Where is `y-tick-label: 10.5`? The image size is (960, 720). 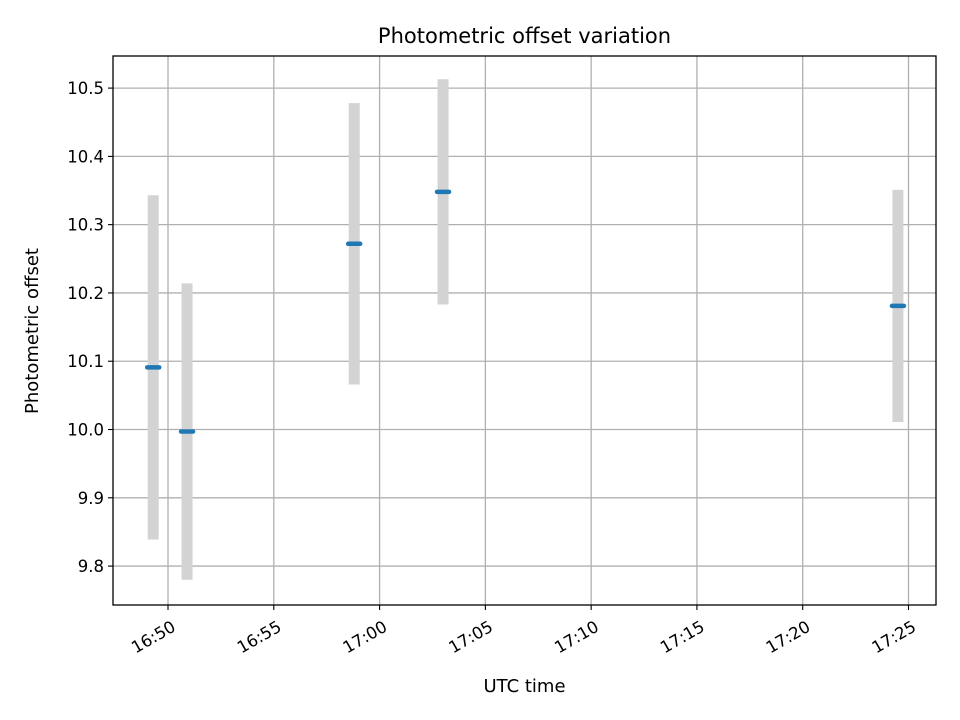
y-tick-label: 10.5 is located at coordinates (85, 88).